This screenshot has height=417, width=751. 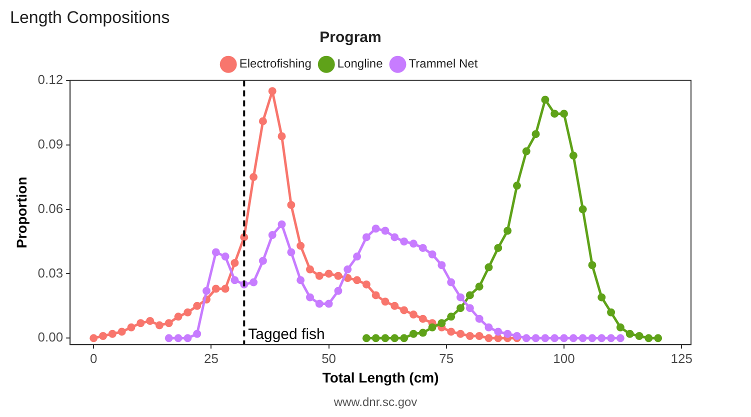 What do you see at coordinates (443, 63) in the screenshot?
I see `legend-label: Trammel Net` at bounding box center [443, 63].